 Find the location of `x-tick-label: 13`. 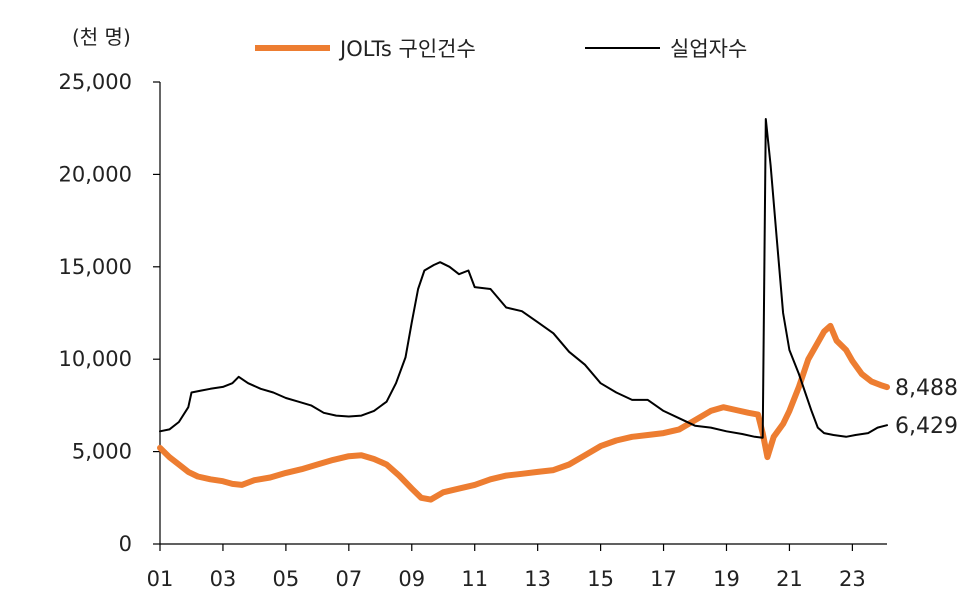

x-tick-label: 13 is located at coordinates (537, 579).